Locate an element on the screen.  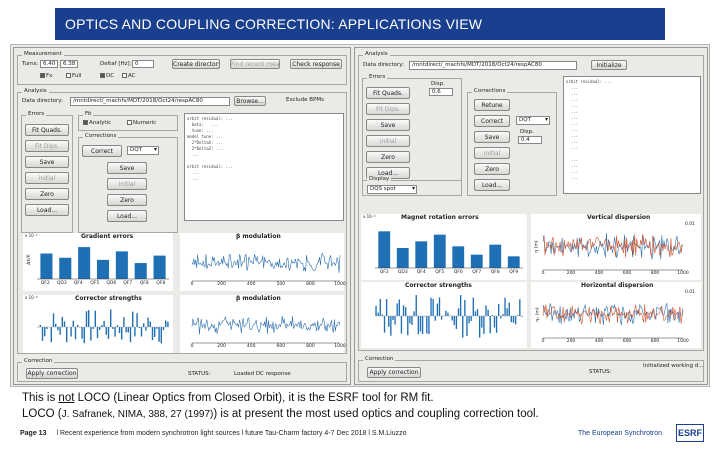
fit-dips-button: Fit Dips. is located at coordinates (47, 146).